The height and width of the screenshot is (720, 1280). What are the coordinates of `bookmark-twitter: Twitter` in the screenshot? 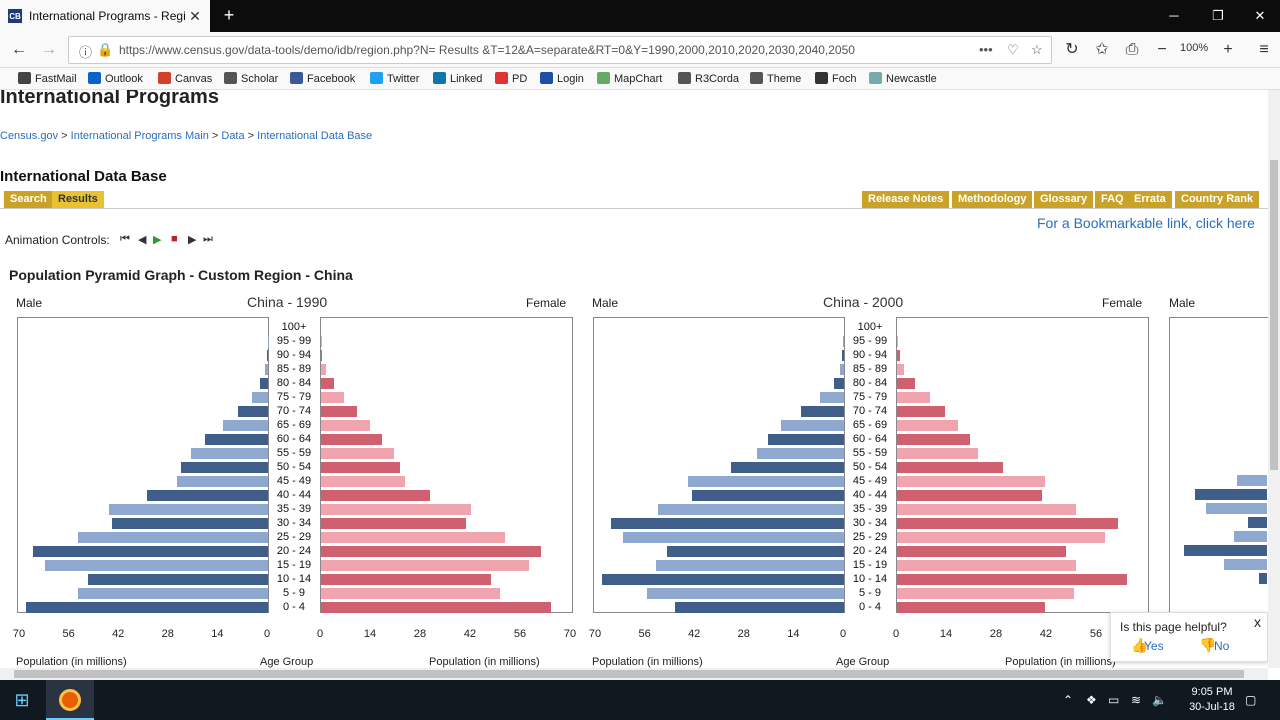 It's located at (394, 78).